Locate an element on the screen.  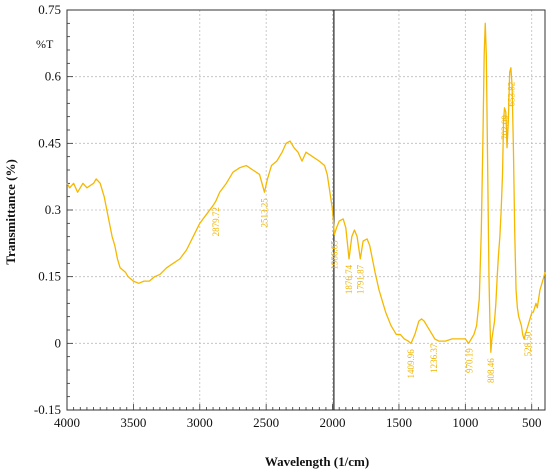
x-tick-label: 1000 is located at coordinates (465, 422).